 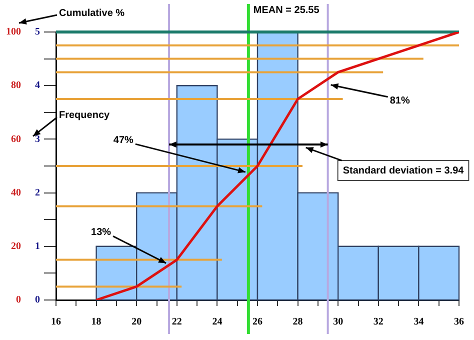 I want to click on x-tick-label: 24, so click(x=217, y=322).